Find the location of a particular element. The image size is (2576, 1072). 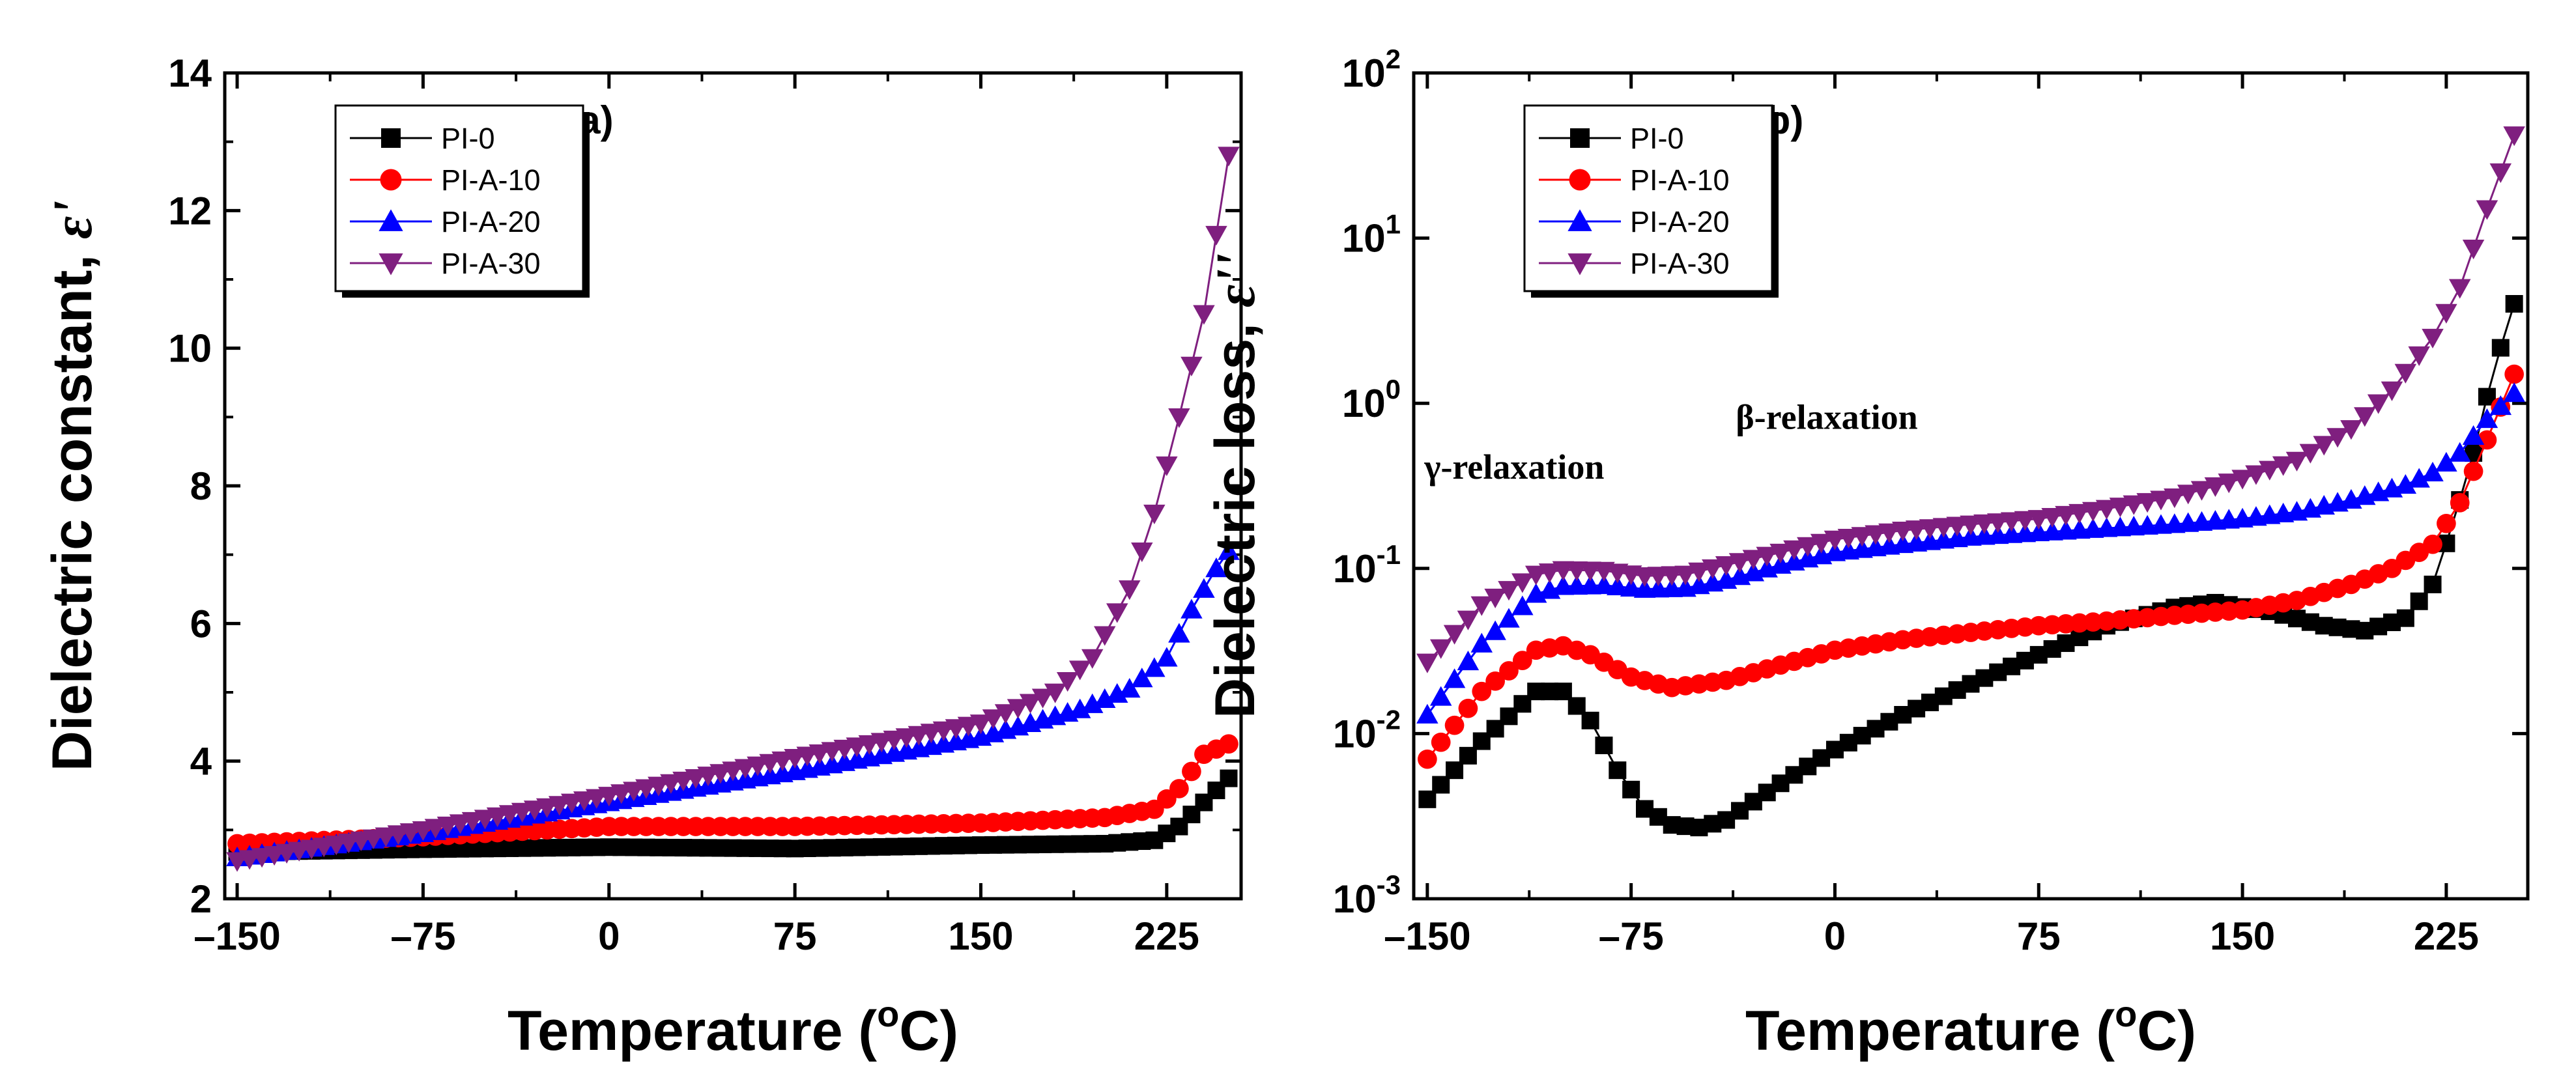

y-tick-label-exponent: -1 is located at coordinates (1389, 554).